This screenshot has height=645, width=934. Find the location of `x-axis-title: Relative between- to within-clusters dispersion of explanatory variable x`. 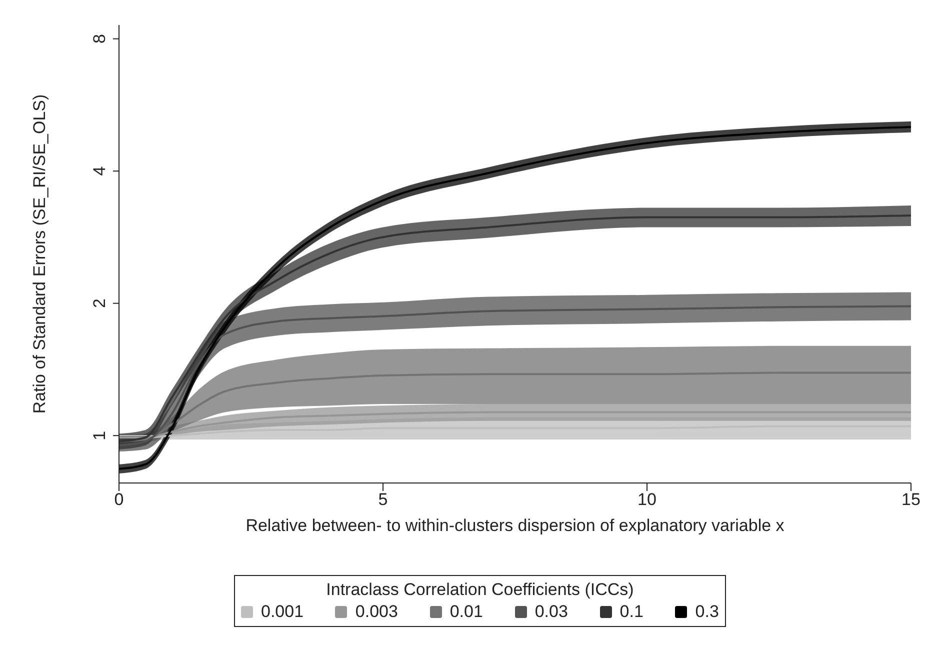

x-axis-title: Relative between- to within-clusters dispersion of explanatory variable x is located at coordinates (515, 526).